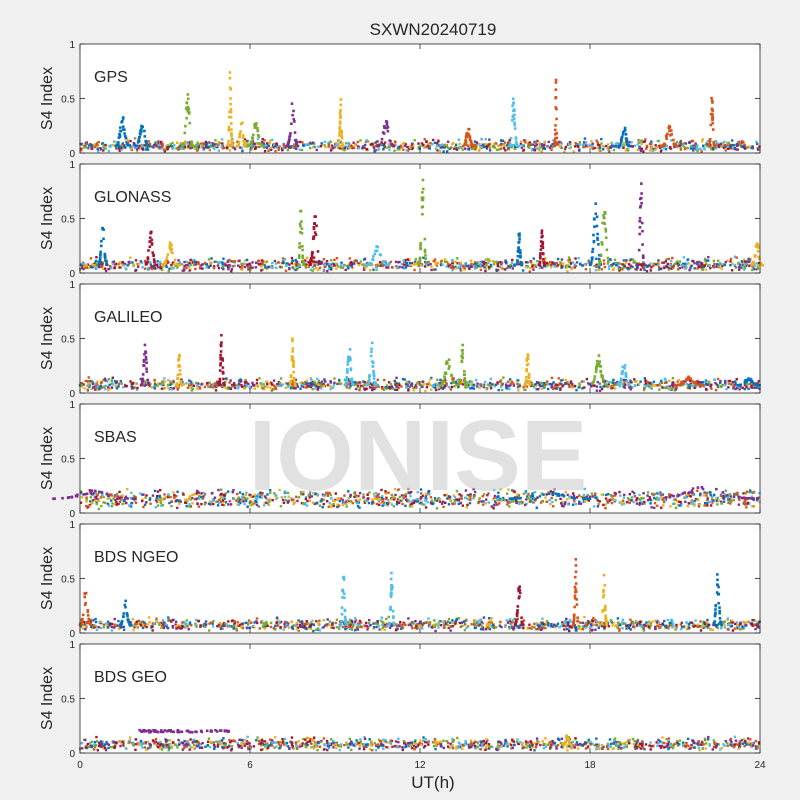 Image resolution: width=800 pixels, height=800 pixels. Describe the element at coordinates (420, 112) in the screenshot. I see `panel-scatter-points` at that location.